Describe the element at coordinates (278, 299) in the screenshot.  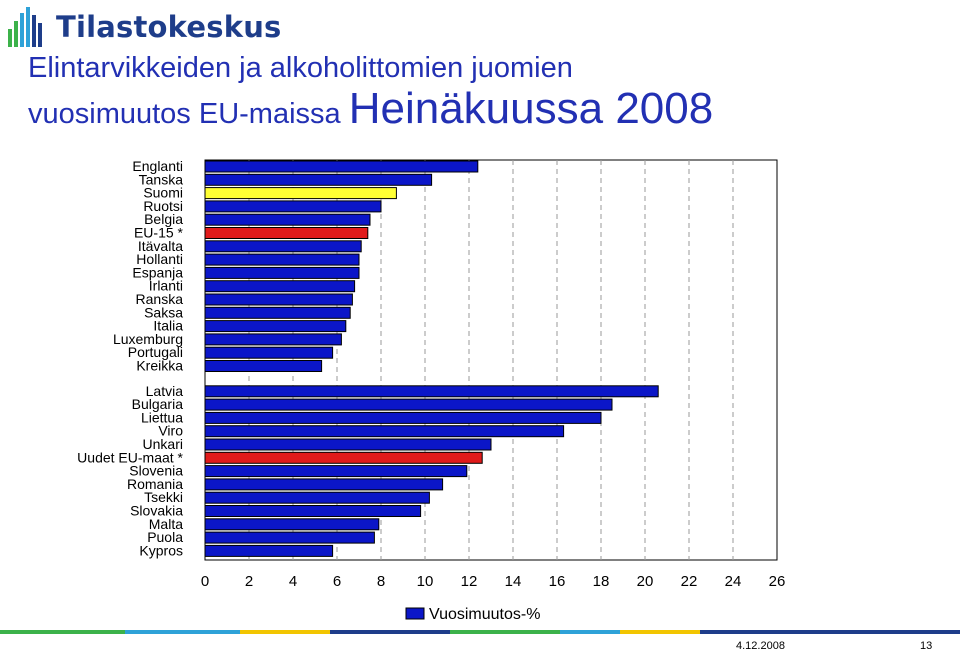
I see `bar-ranska` at that location.